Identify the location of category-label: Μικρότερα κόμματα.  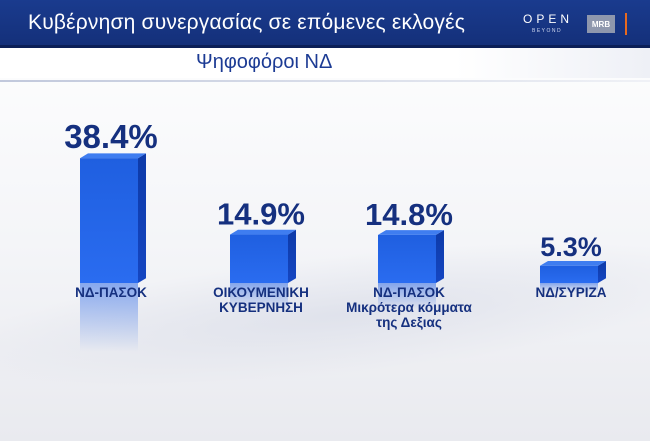
(409, 307).